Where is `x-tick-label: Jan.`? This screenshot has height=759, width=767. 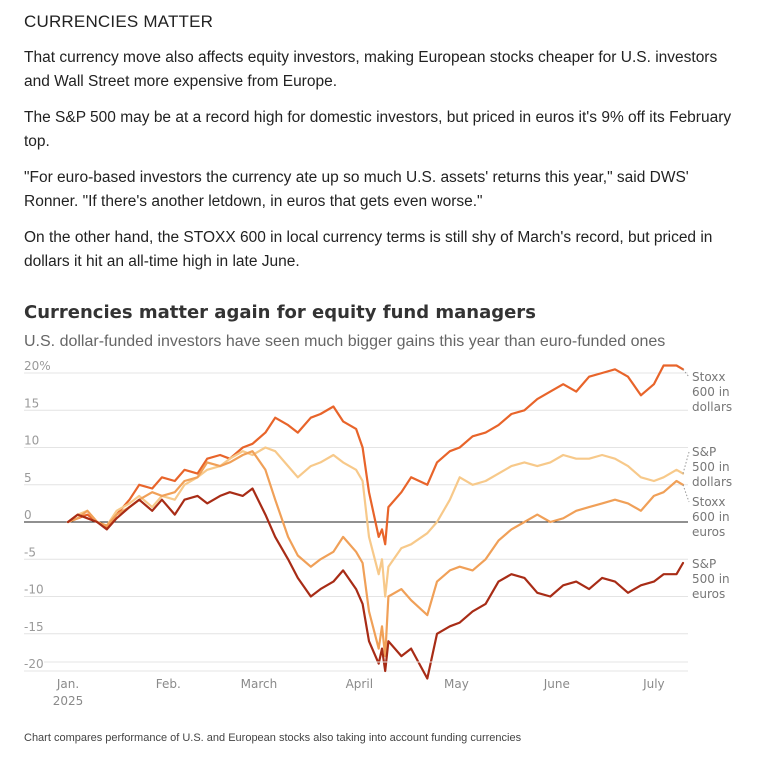
x-tick-label: Jan. is located at coordinates (67, 684).